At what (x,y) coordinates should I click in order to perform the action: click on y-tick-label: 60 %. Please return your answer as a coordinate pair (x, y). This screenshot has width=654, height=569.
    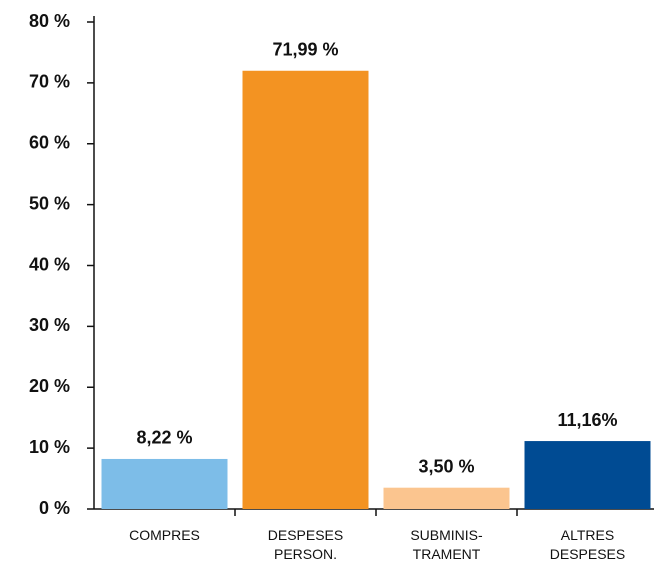
    Looking at the image, I should click on (49, 143).